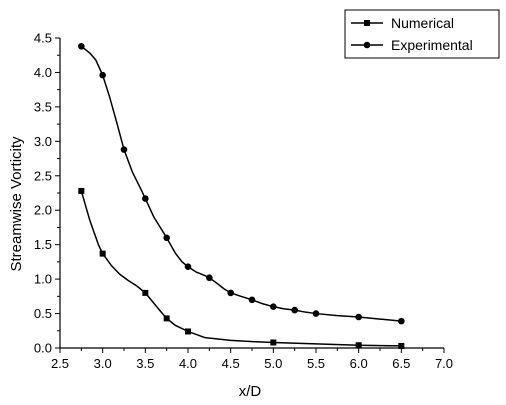  I want to click on y-tick-label: 3.5, so click(43, 106).